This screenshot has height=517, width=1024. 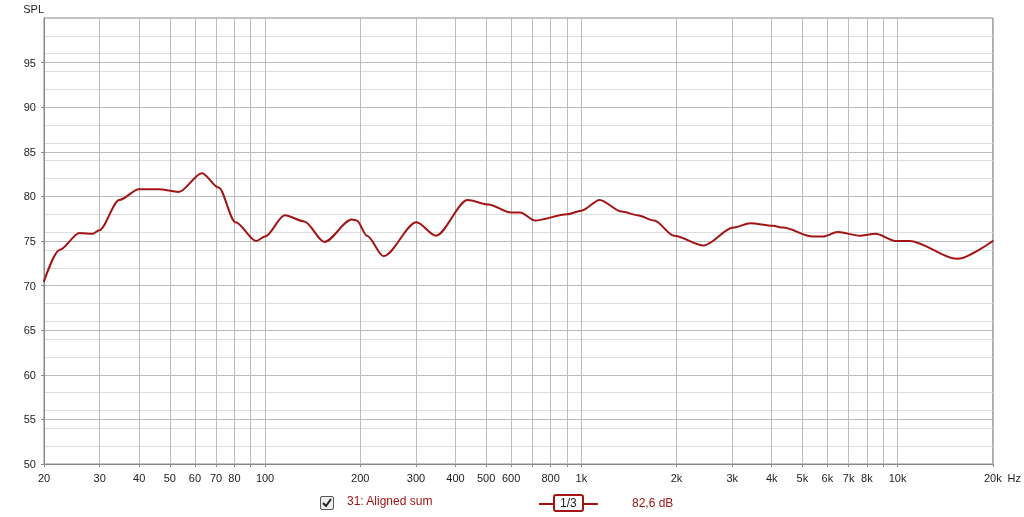 What do you see at coordinates (550, 477) in the screenshot?
I see `x-tick-label: 800` at bounding box center [550, 477].